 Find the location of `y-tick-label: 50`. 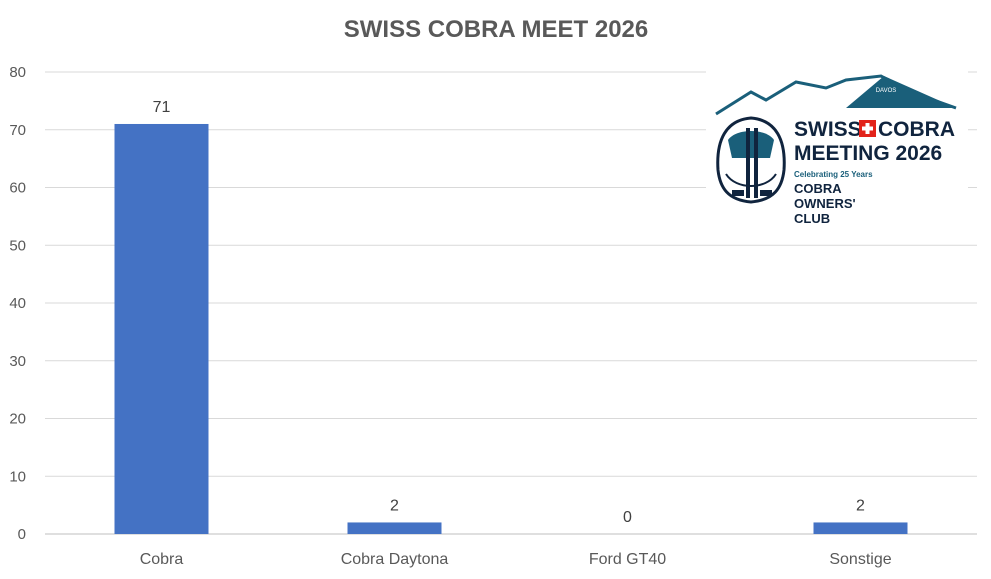

y-tick-label: 50 is located at coordinates (17, 245).